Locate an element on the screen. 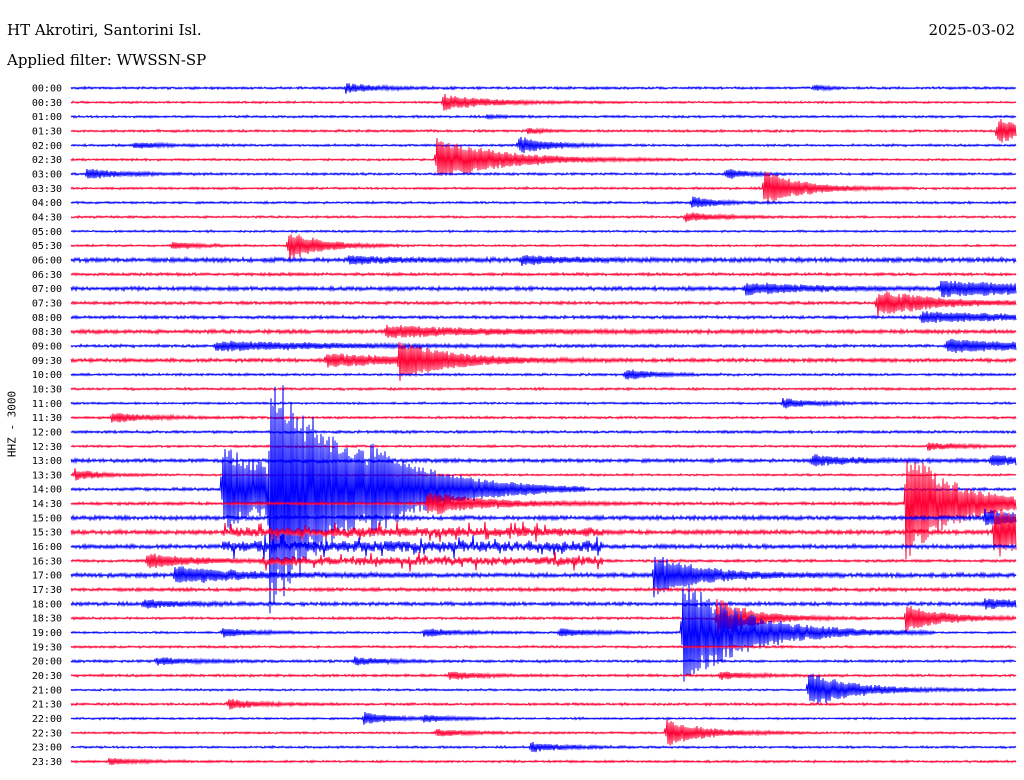 The image size is (1024, 780). row-time-label: 19:30 is located at coordinates (47, 647).